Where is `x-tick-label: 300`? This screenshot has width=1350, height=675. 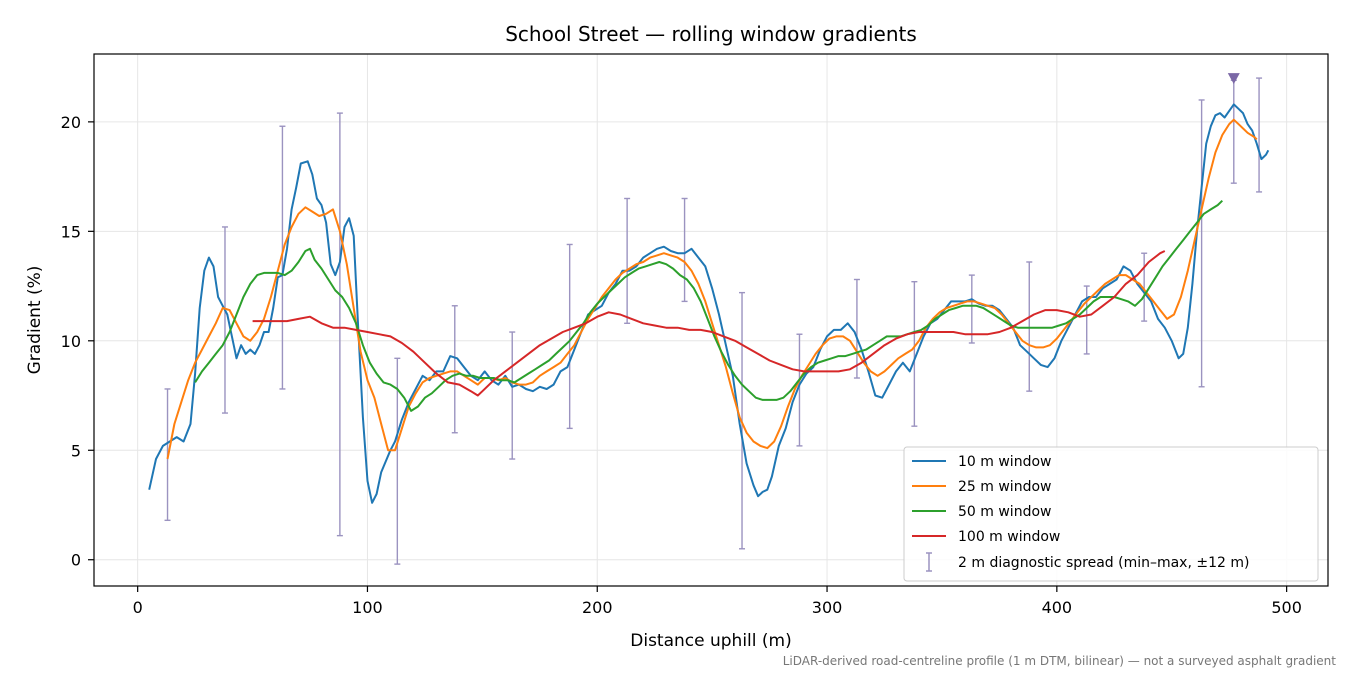 x-tick-label: 300 is located at coordinates (827, 607).